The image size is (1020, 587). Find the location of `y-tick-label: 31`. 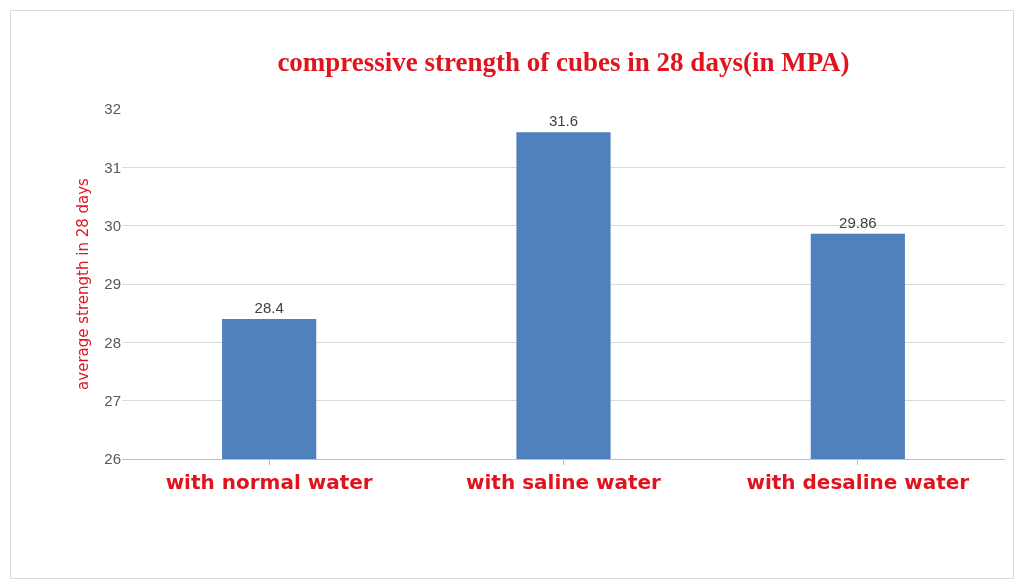

y-tick-label: 31 is located at coordinates (112, 167).